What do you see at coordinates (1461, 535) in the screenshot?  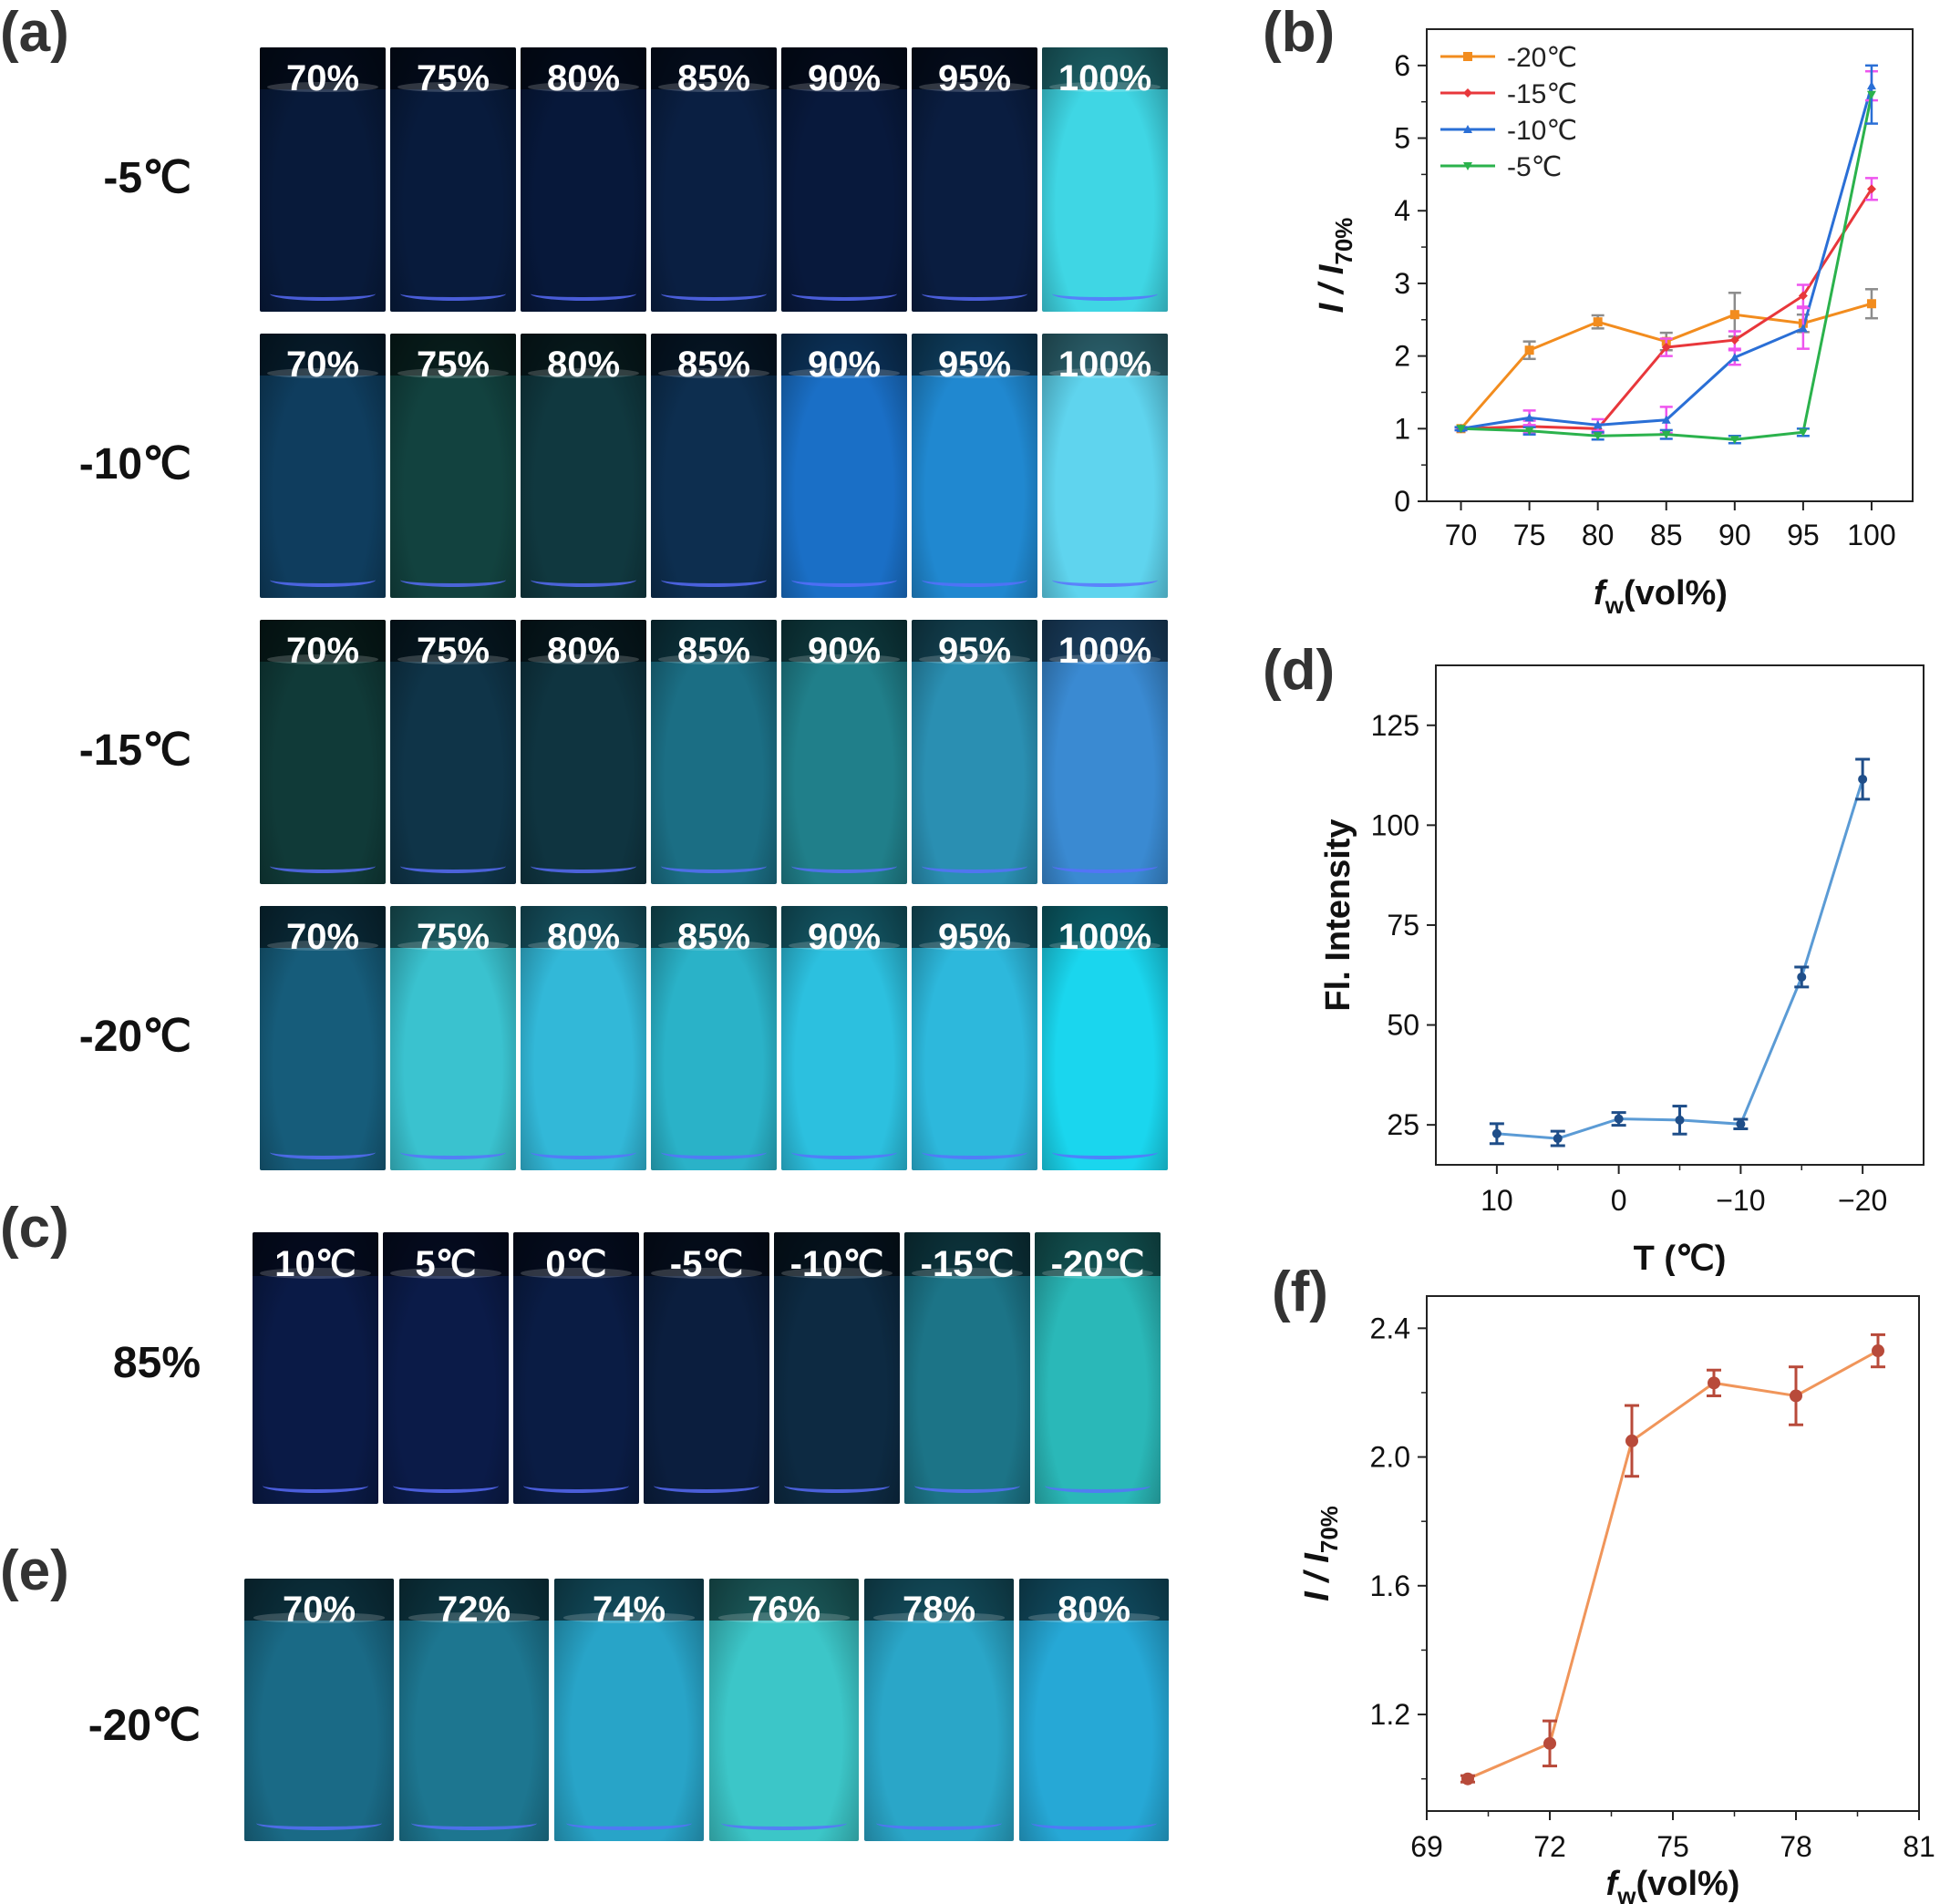 I see `x-tick-label: 70` at bounding box center [1461, 535].